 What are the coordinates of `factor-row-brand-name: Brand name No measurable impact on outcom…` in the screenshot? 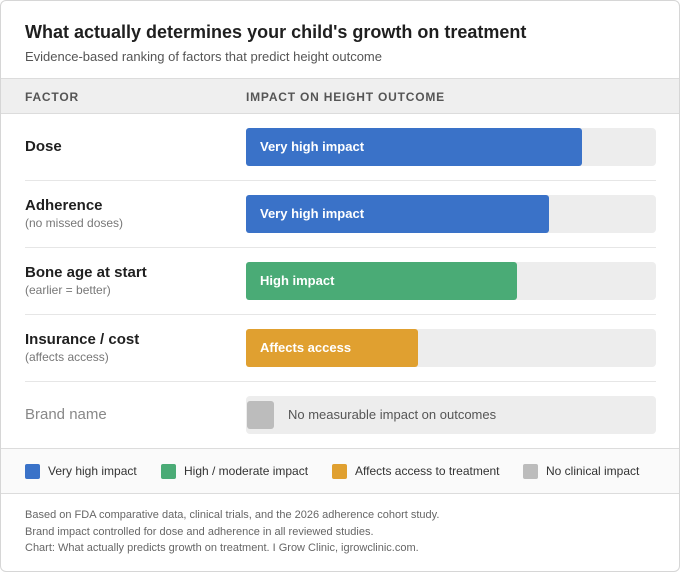 It's located at (340, 415).